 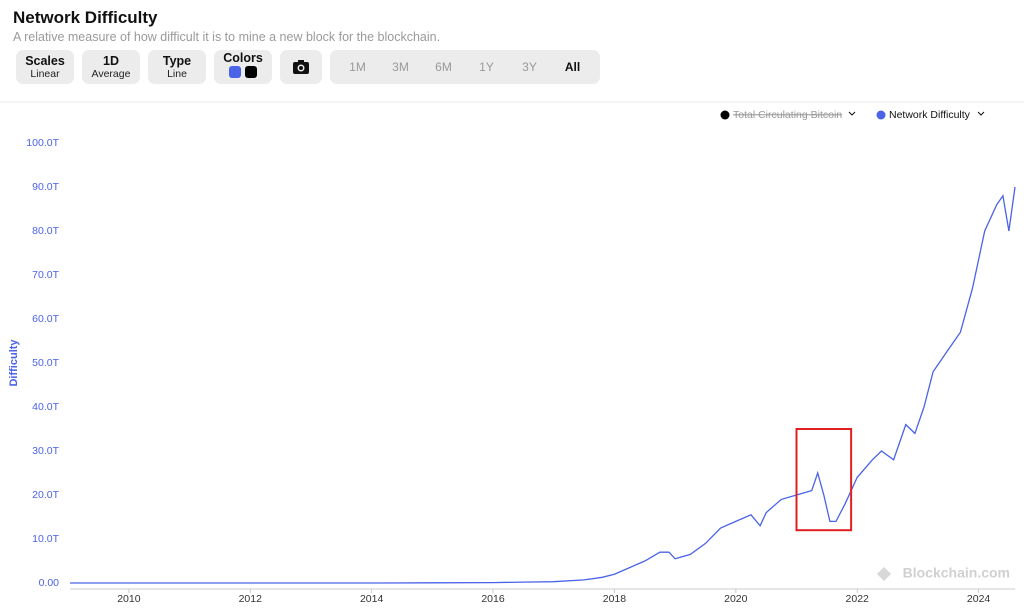 What do you see at coordinates (493, 599) in the screenshot?
I see `x-tick-label: 2016` at bounding box center [493, 599].